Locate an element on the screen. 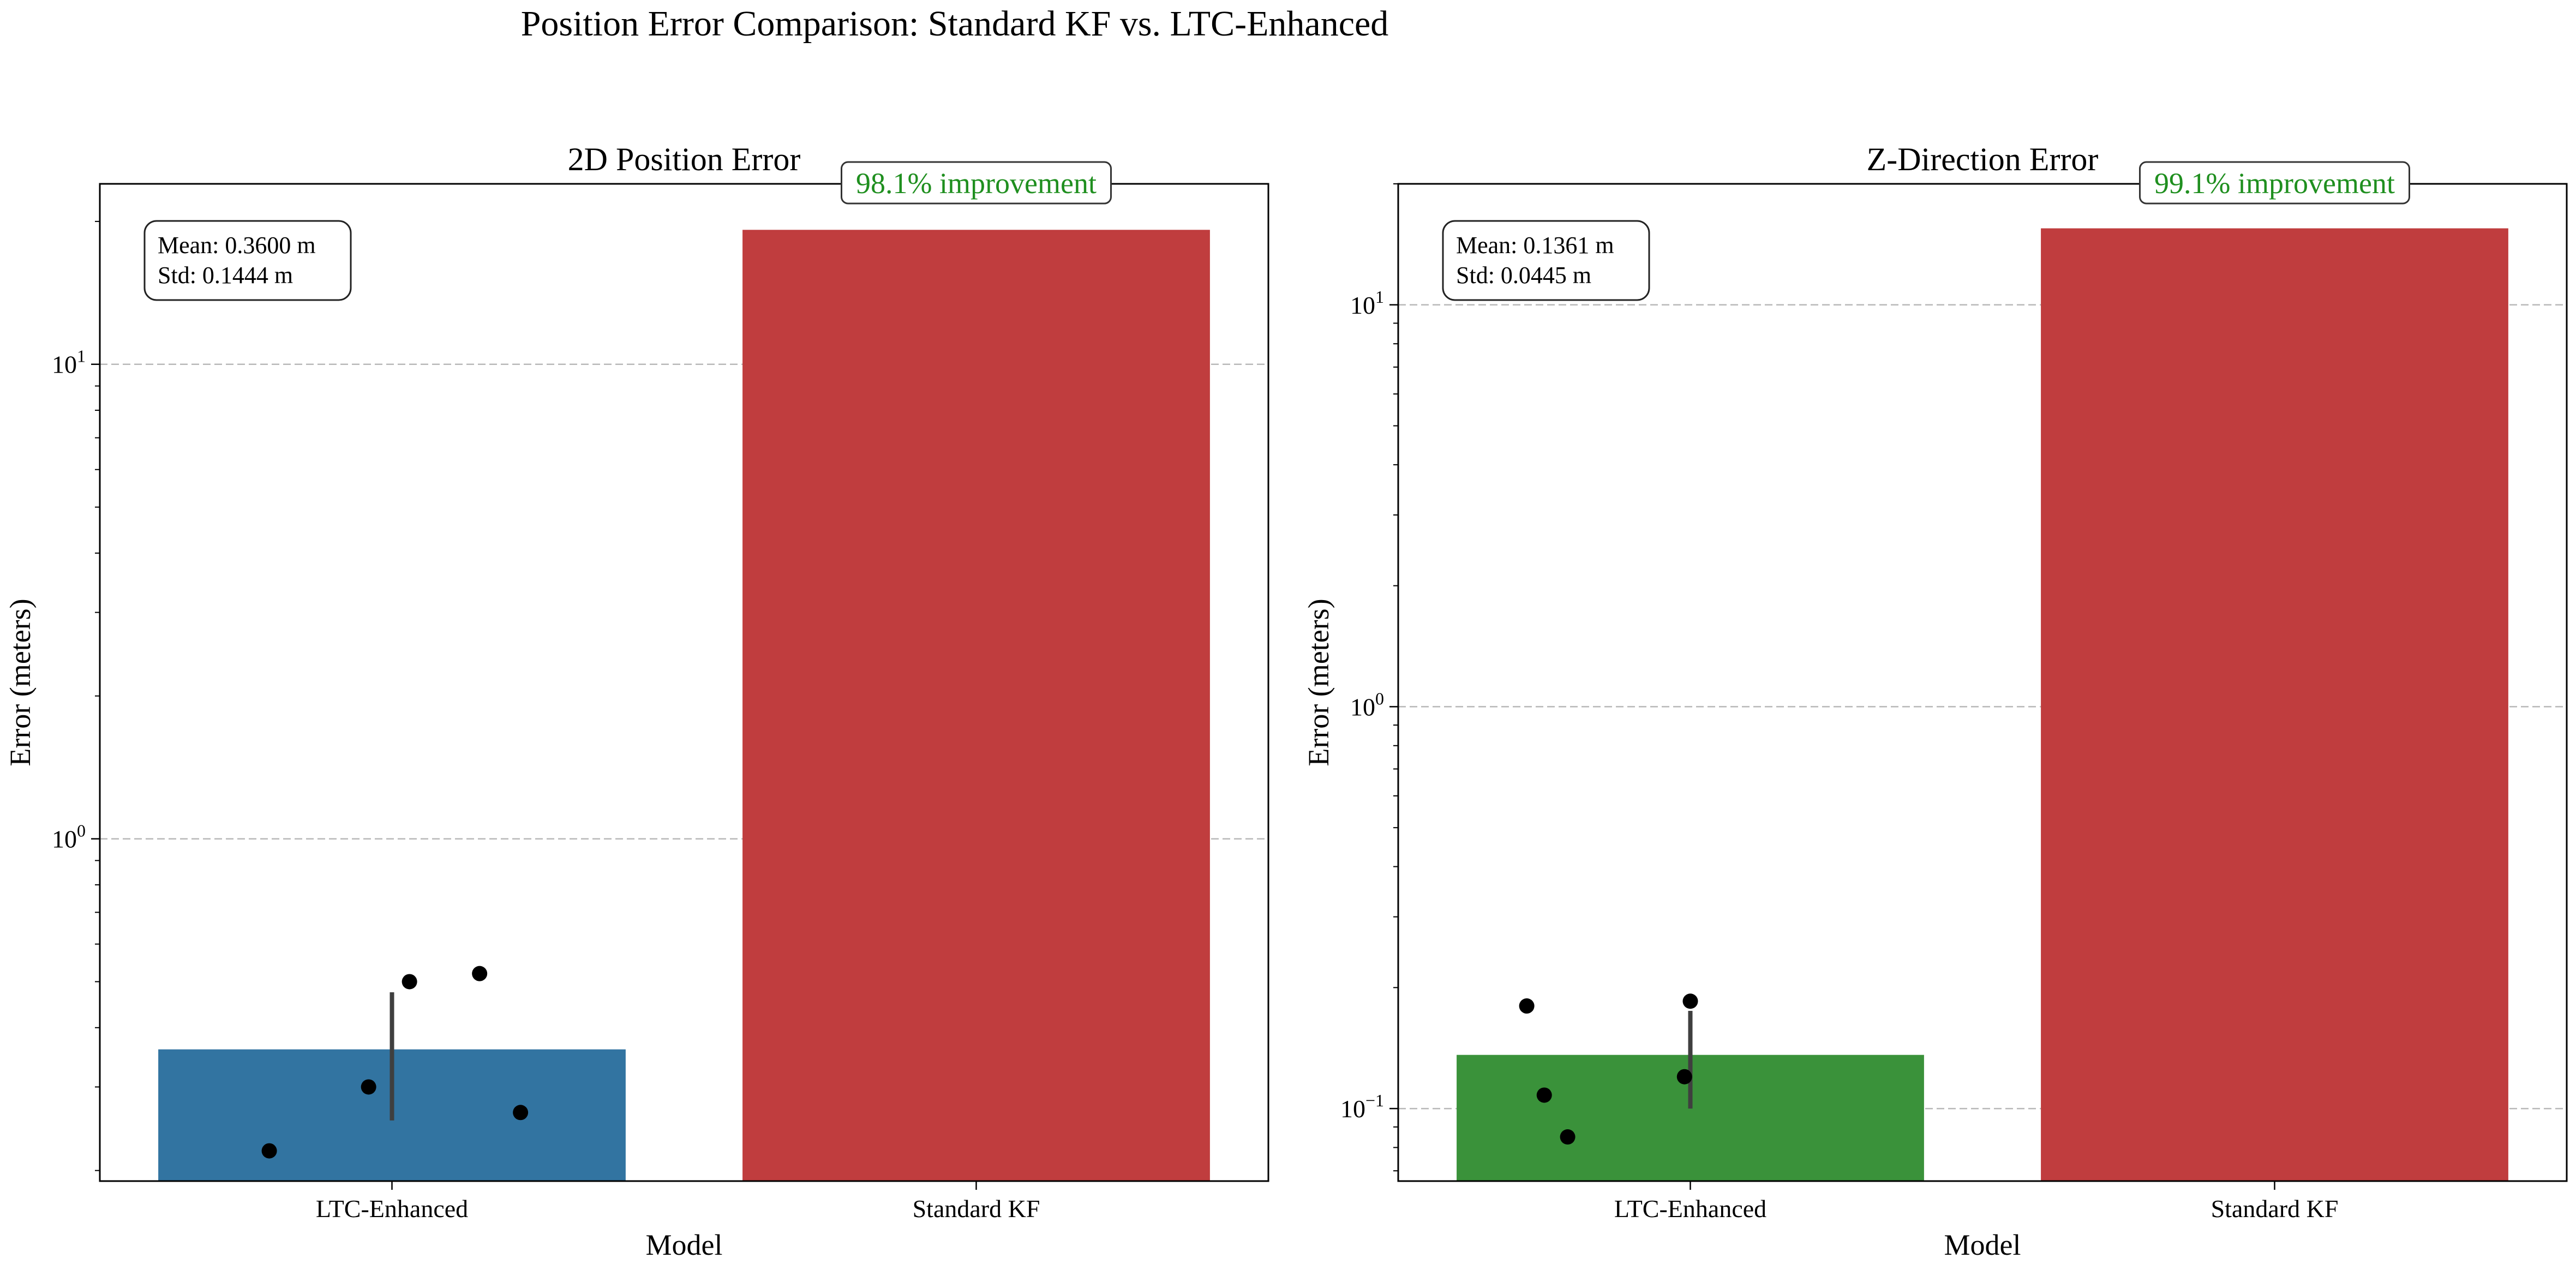  y-tick-exponent: −1 is located at coordinates (1375, 1100).